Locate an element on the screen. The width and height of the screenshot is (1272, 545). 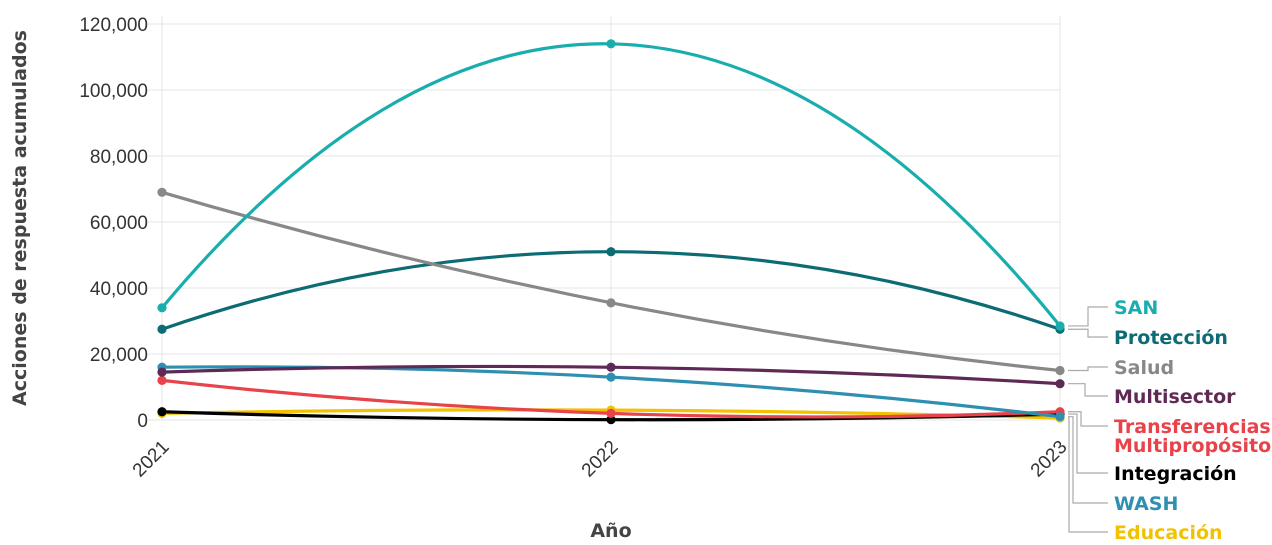
legend-label-0: SAN is located at coordinates (1136, 308).